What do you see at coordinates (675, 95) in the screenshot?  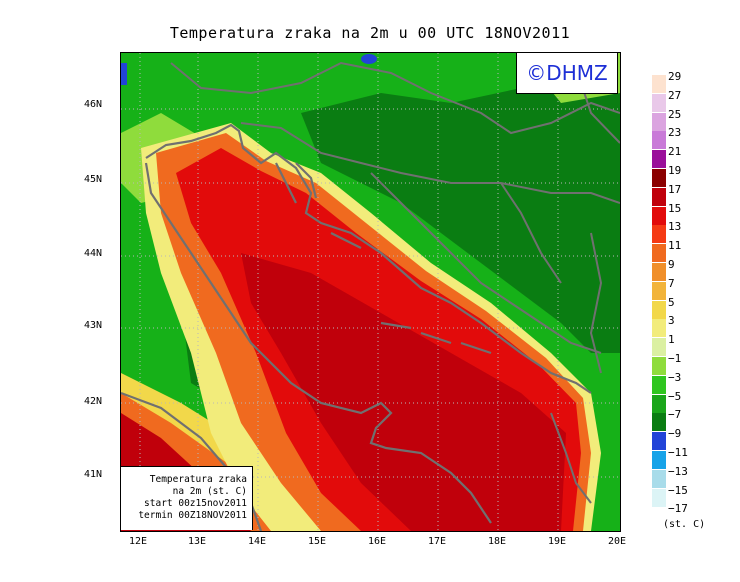 I see `legend-label: 27` at bounding box center [675, 95].